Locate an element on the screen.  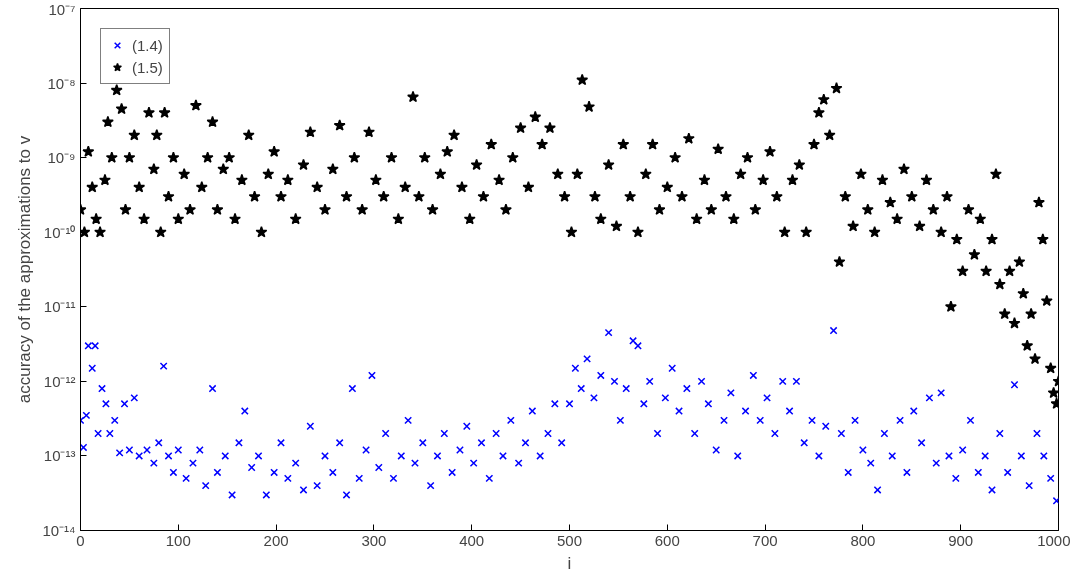
y-tick-label: 10⁻¹³ is located at coordinates (59, 456).